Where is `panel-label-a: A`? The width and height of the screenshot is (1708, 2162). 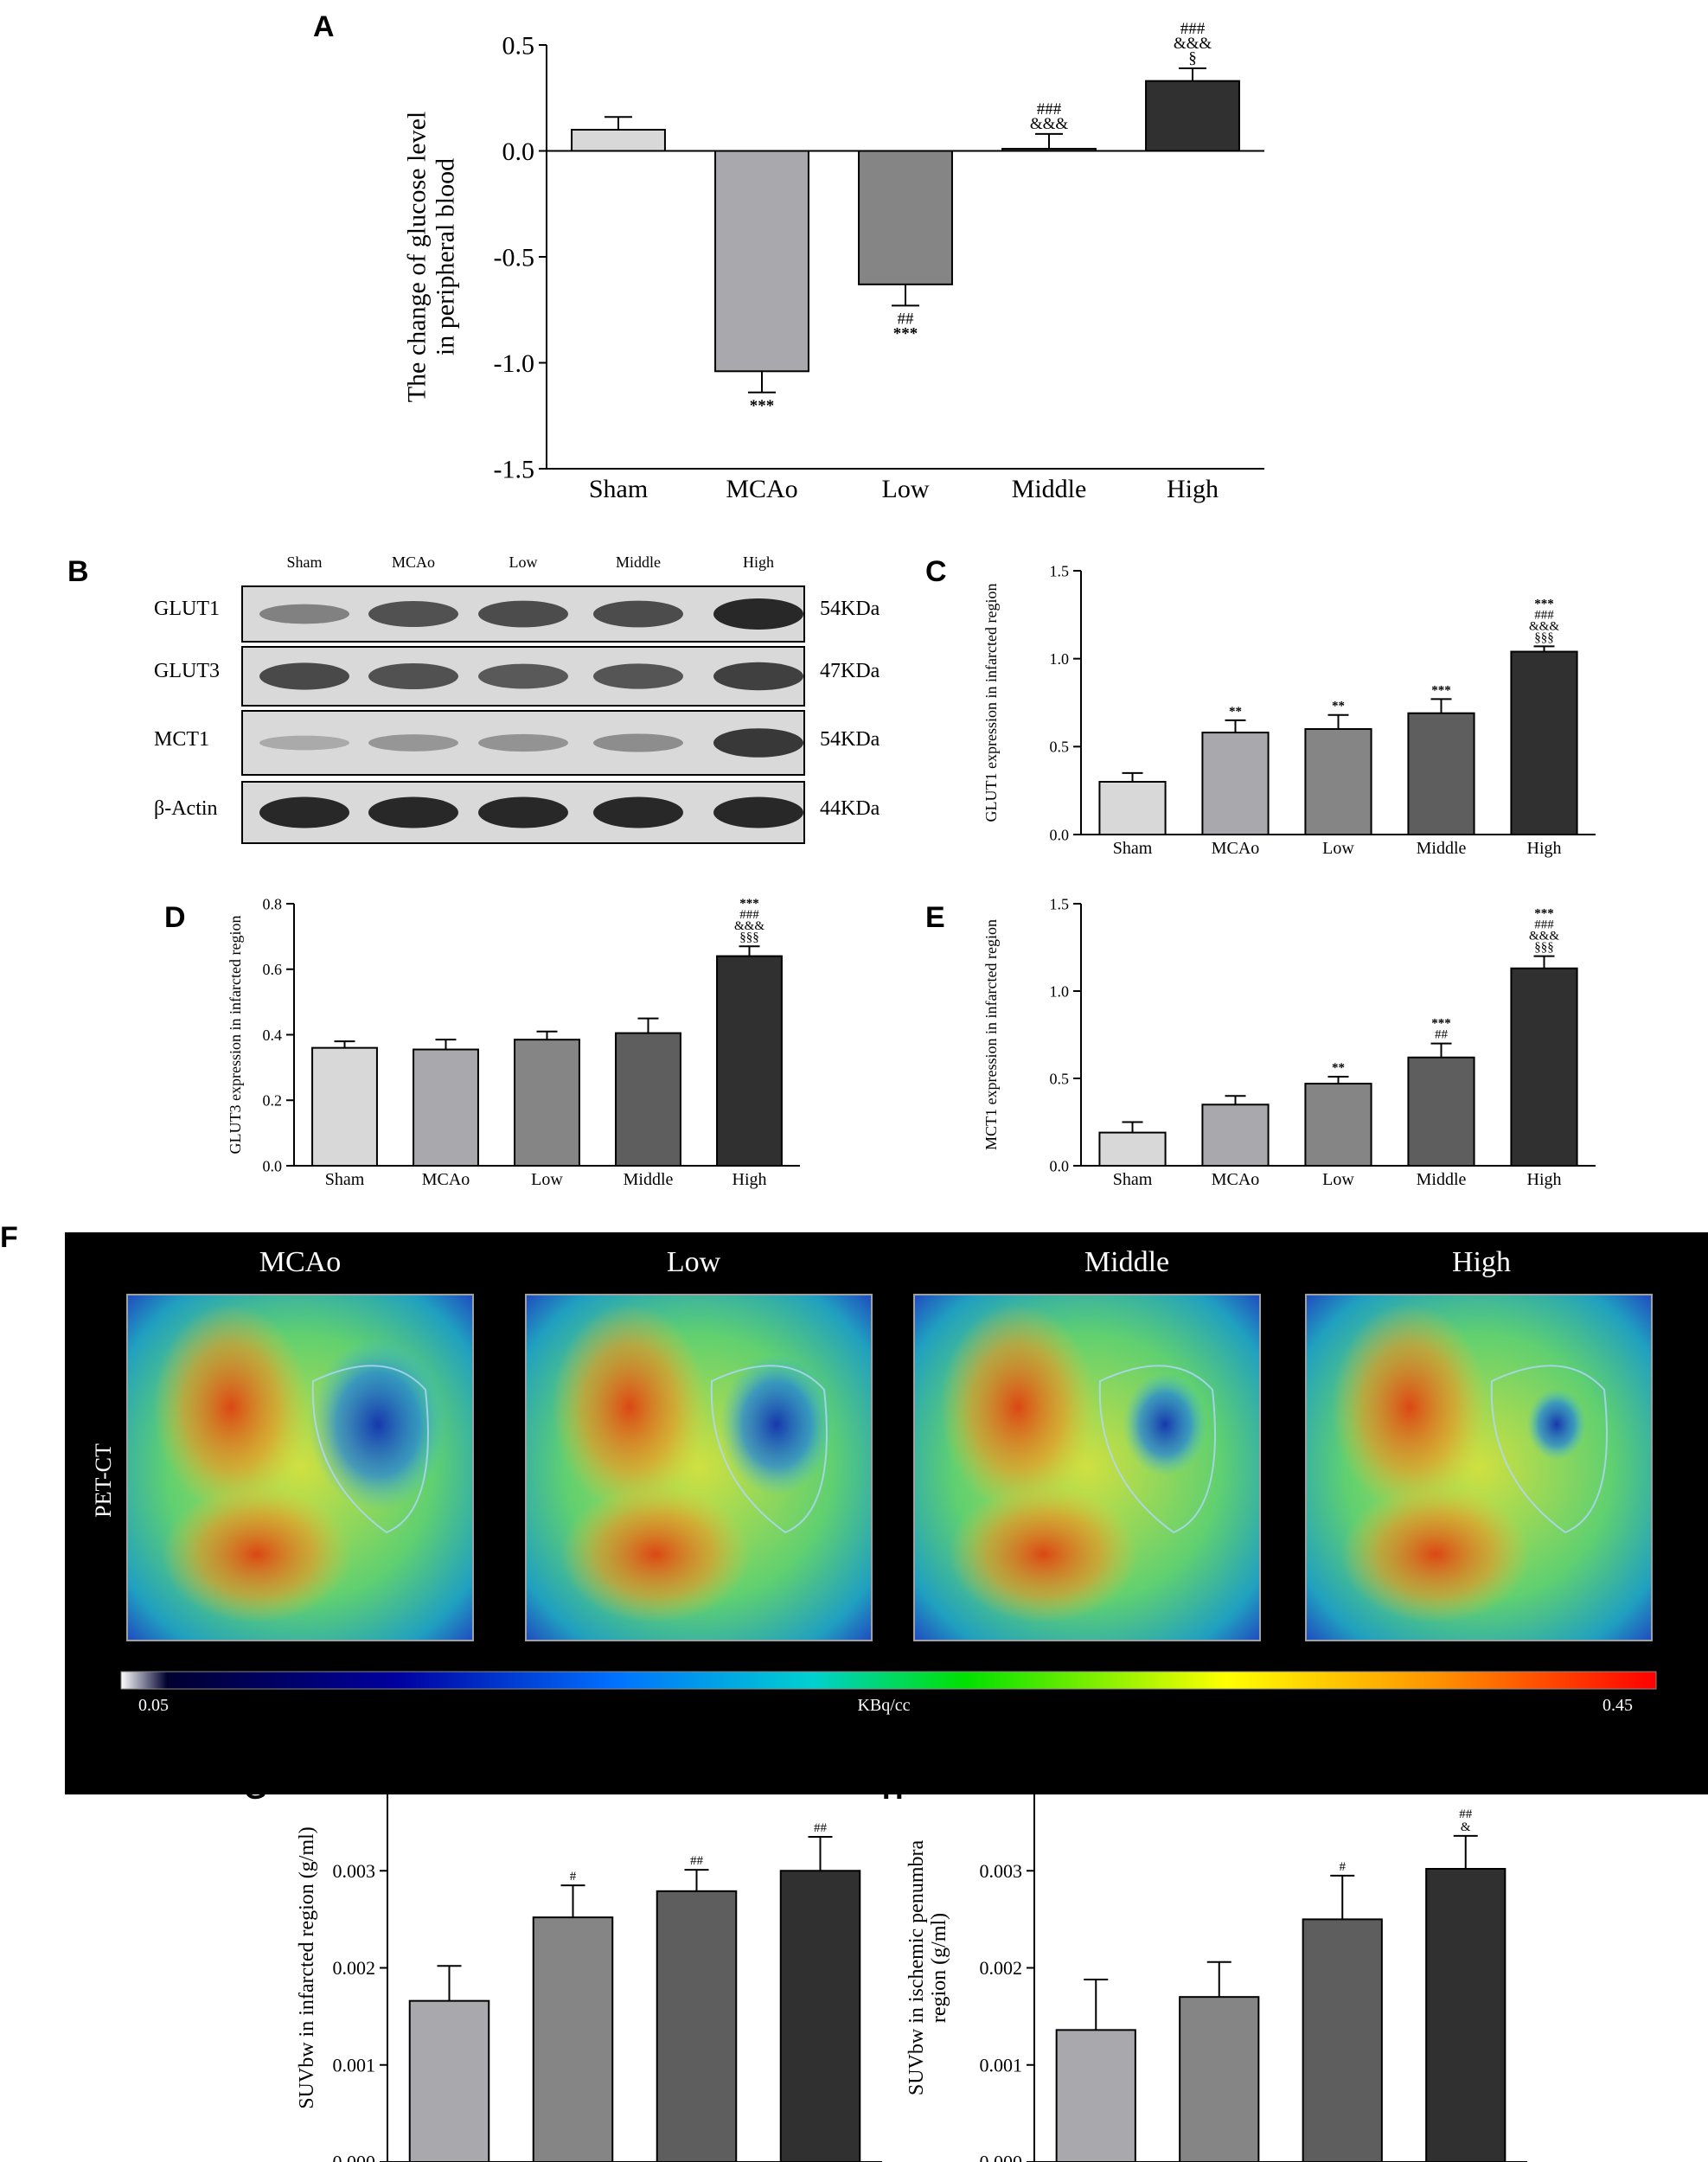
panel-label-a: A is located at coordinates (324, 27).